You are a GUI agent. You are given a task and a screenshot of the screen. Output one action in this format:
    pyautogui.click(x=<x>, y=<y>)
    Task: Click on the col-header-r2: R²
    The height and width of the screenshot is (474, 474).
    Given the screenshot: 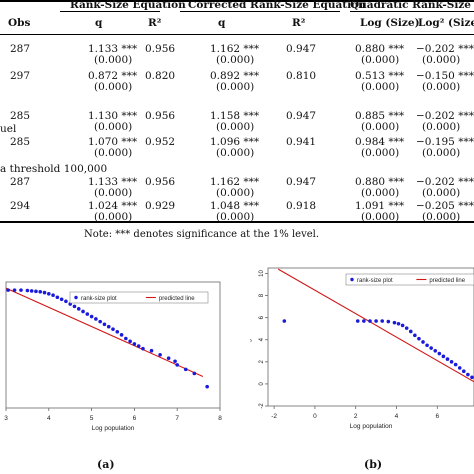 What is the action you would take?
    pyautogui.click(x=299, y=23)
    